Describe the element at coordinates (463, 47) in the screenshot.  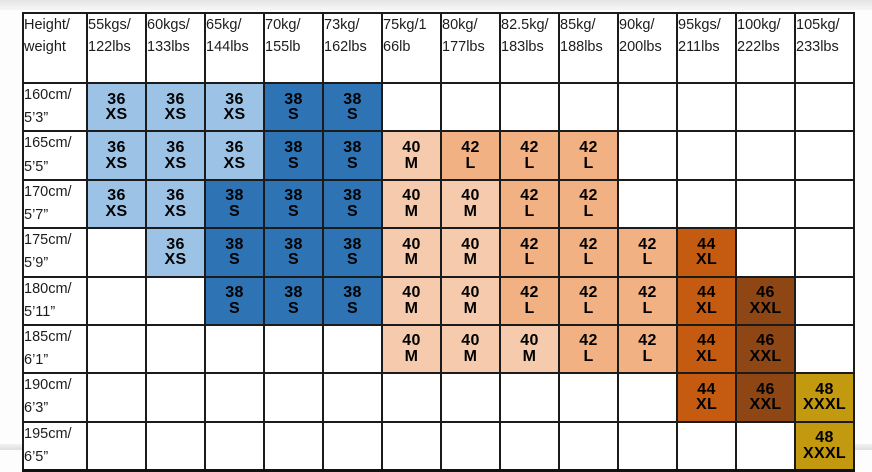
I see `header-line2: 177lbs` at that location.